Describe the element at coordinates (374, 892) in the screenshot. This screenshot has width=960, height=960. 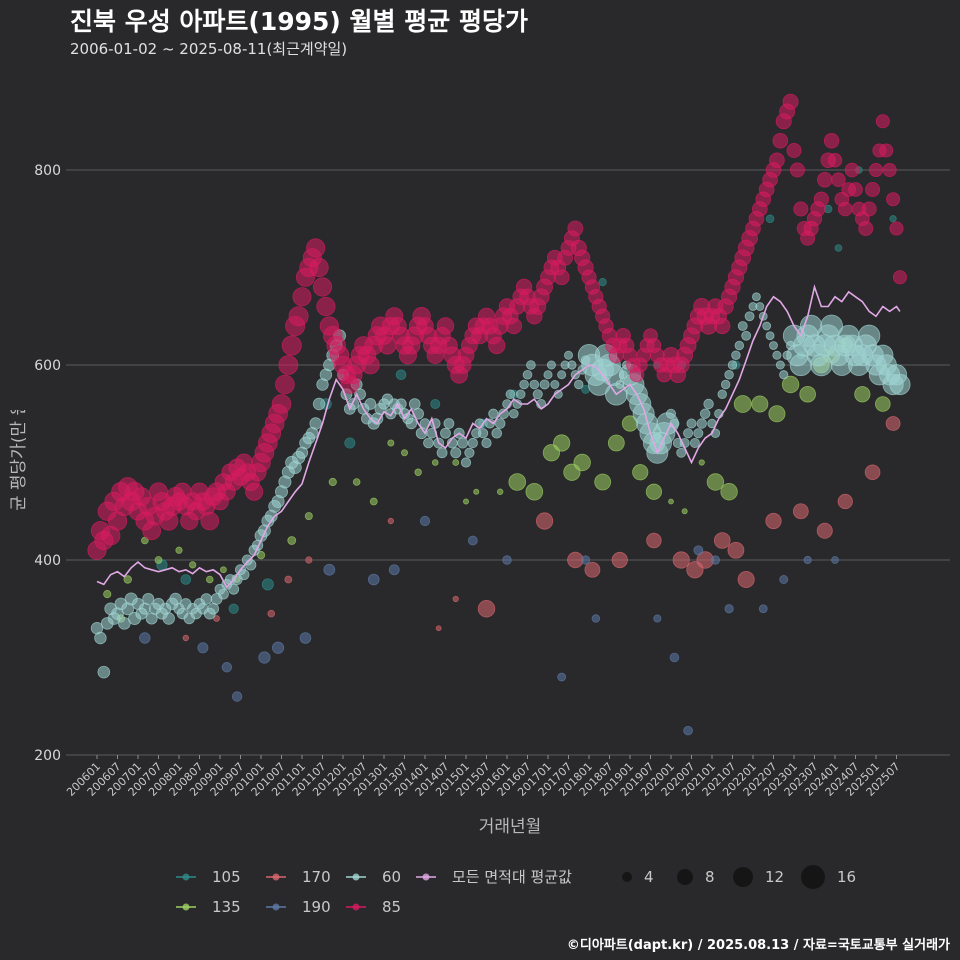
I see `legend-series: 105 135 170 190 60 85 모든 면적대 평균값` at that location.